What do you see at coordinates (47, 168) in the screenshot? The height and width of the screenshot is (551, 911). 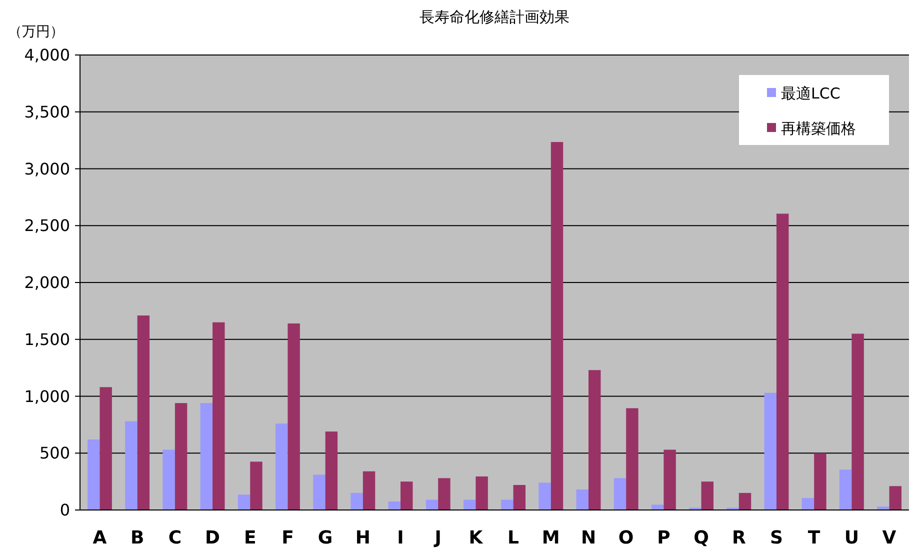 I see `y-tick-label: 3,000` at bounding box center [47, 168].